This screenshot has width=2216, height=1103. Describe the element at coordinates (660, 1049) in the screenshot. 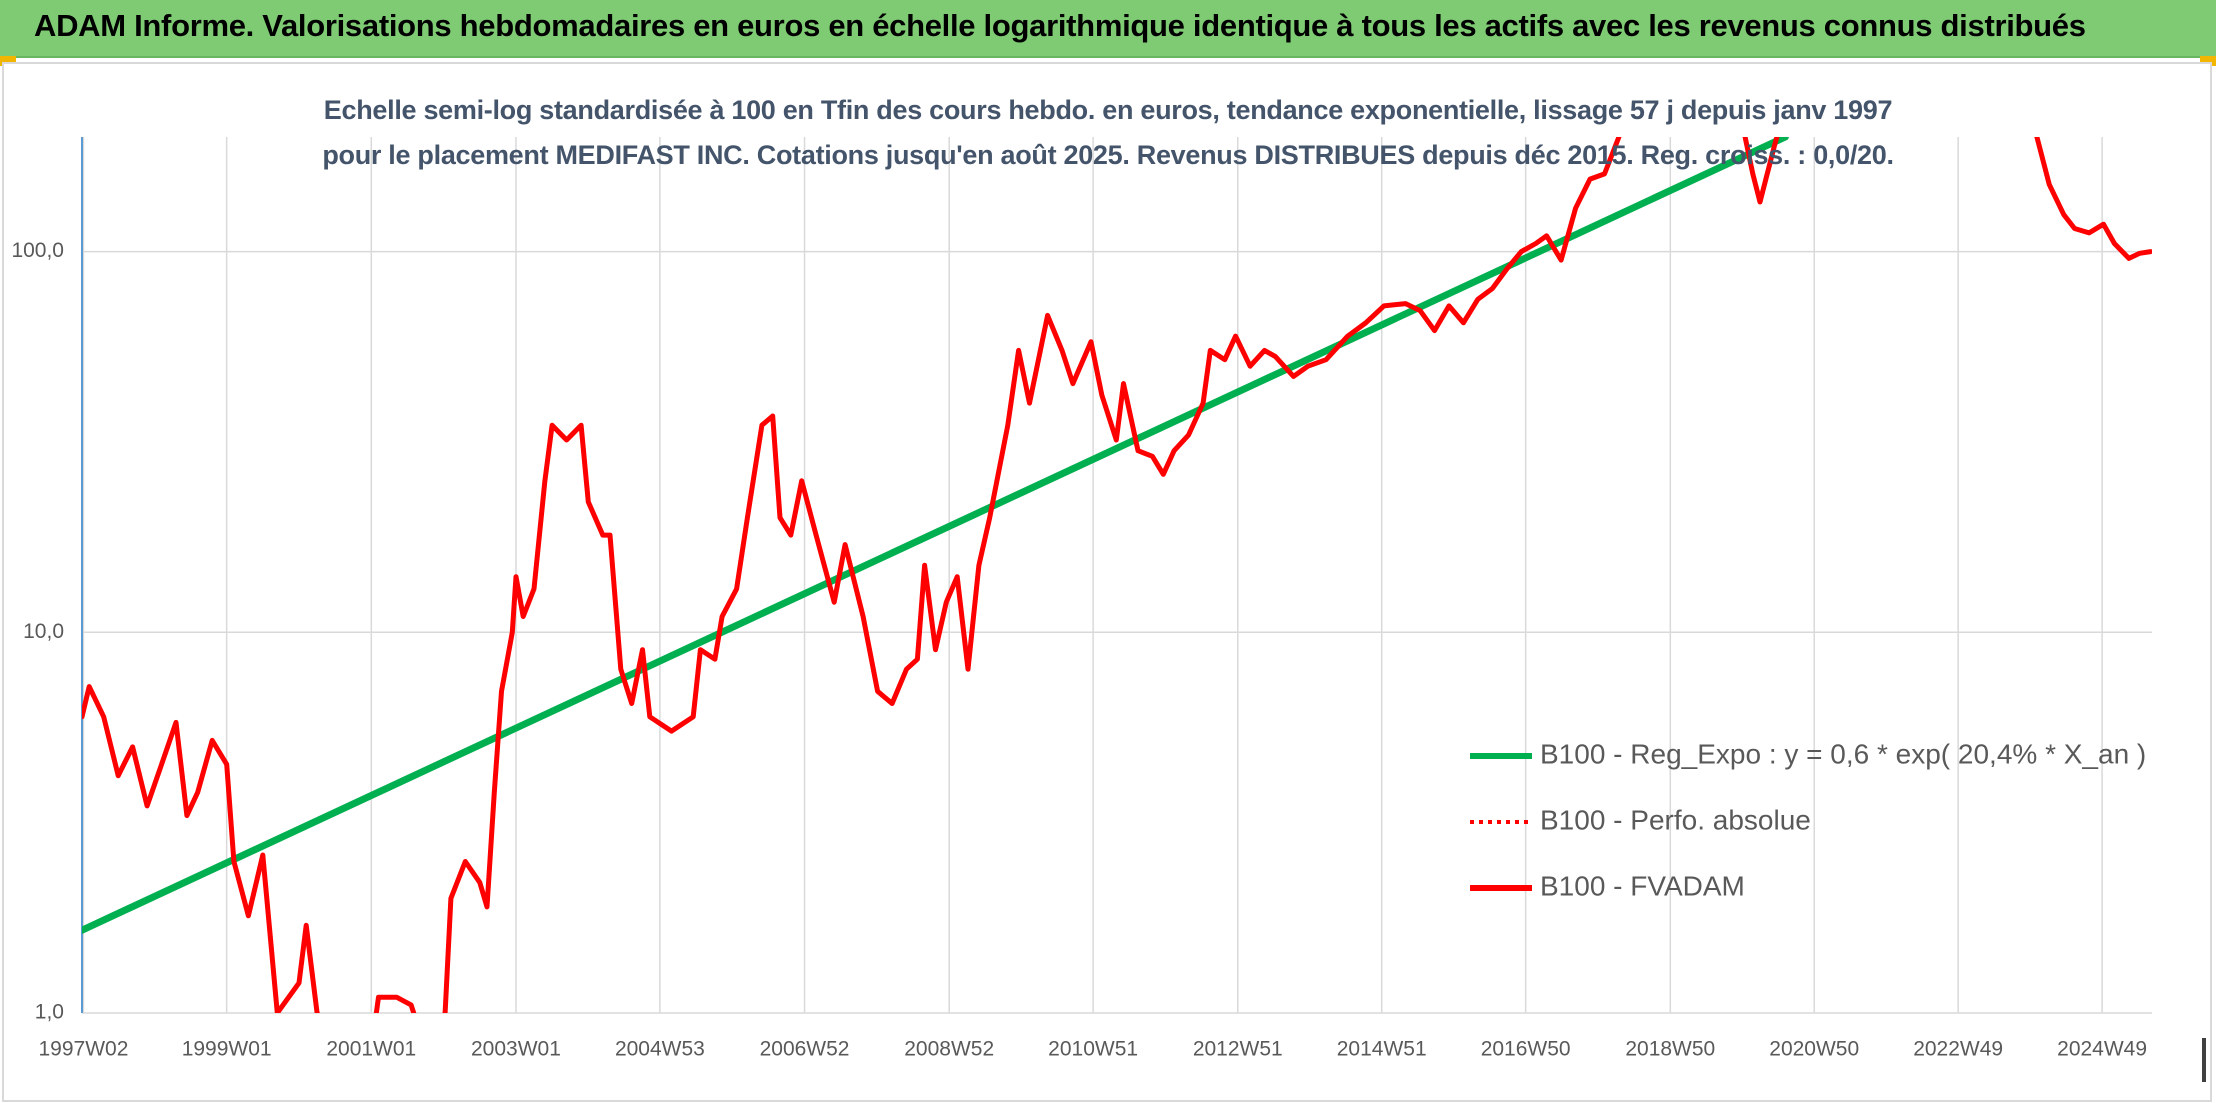

I see `x-tick-label: 2004W53` at that location.